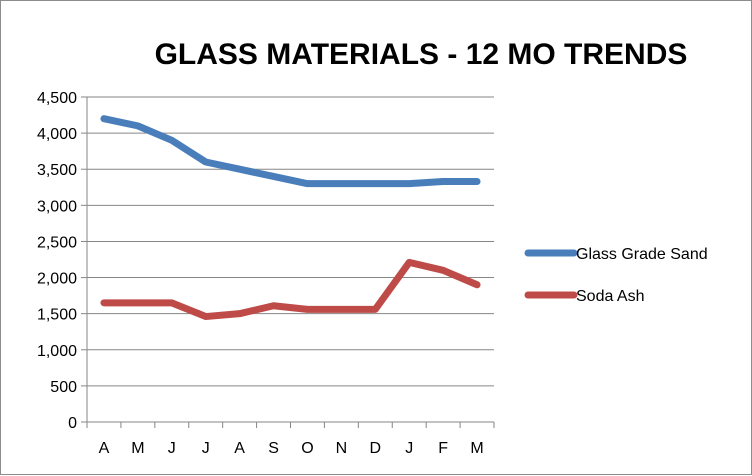 This screenshot has width=752, height=476. I want to click on x-tick-label: S, so click(273, 448).